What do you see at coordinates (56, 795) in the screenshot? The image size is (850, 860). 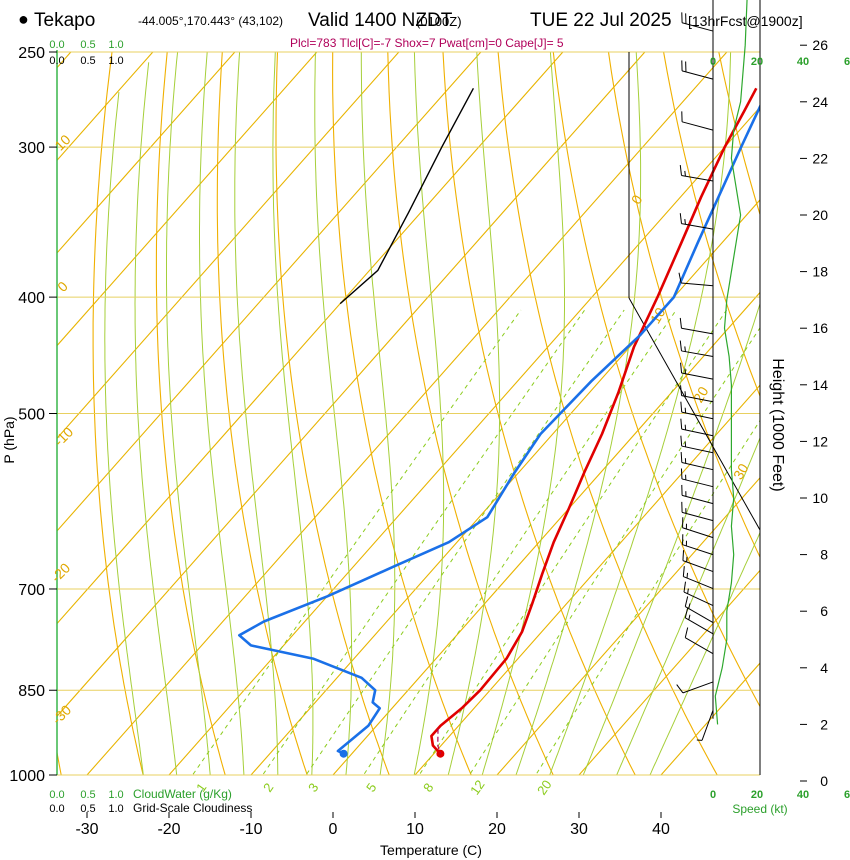 I see `cloudwater-tick-label: 0.0` at bounding box center [56, 795].